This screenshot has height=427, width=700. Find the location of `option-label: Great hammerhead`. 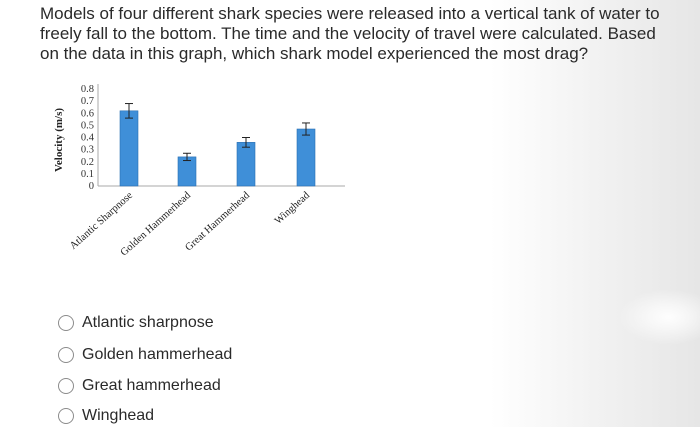

option-label: Great hammerhead is located at coordinates (151, 385).